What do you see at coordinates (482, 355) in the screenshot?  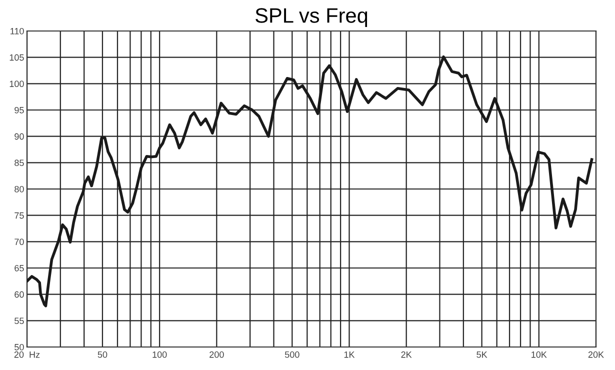 I see `x-tick-label: 5K` at bounding box center [482, 355].